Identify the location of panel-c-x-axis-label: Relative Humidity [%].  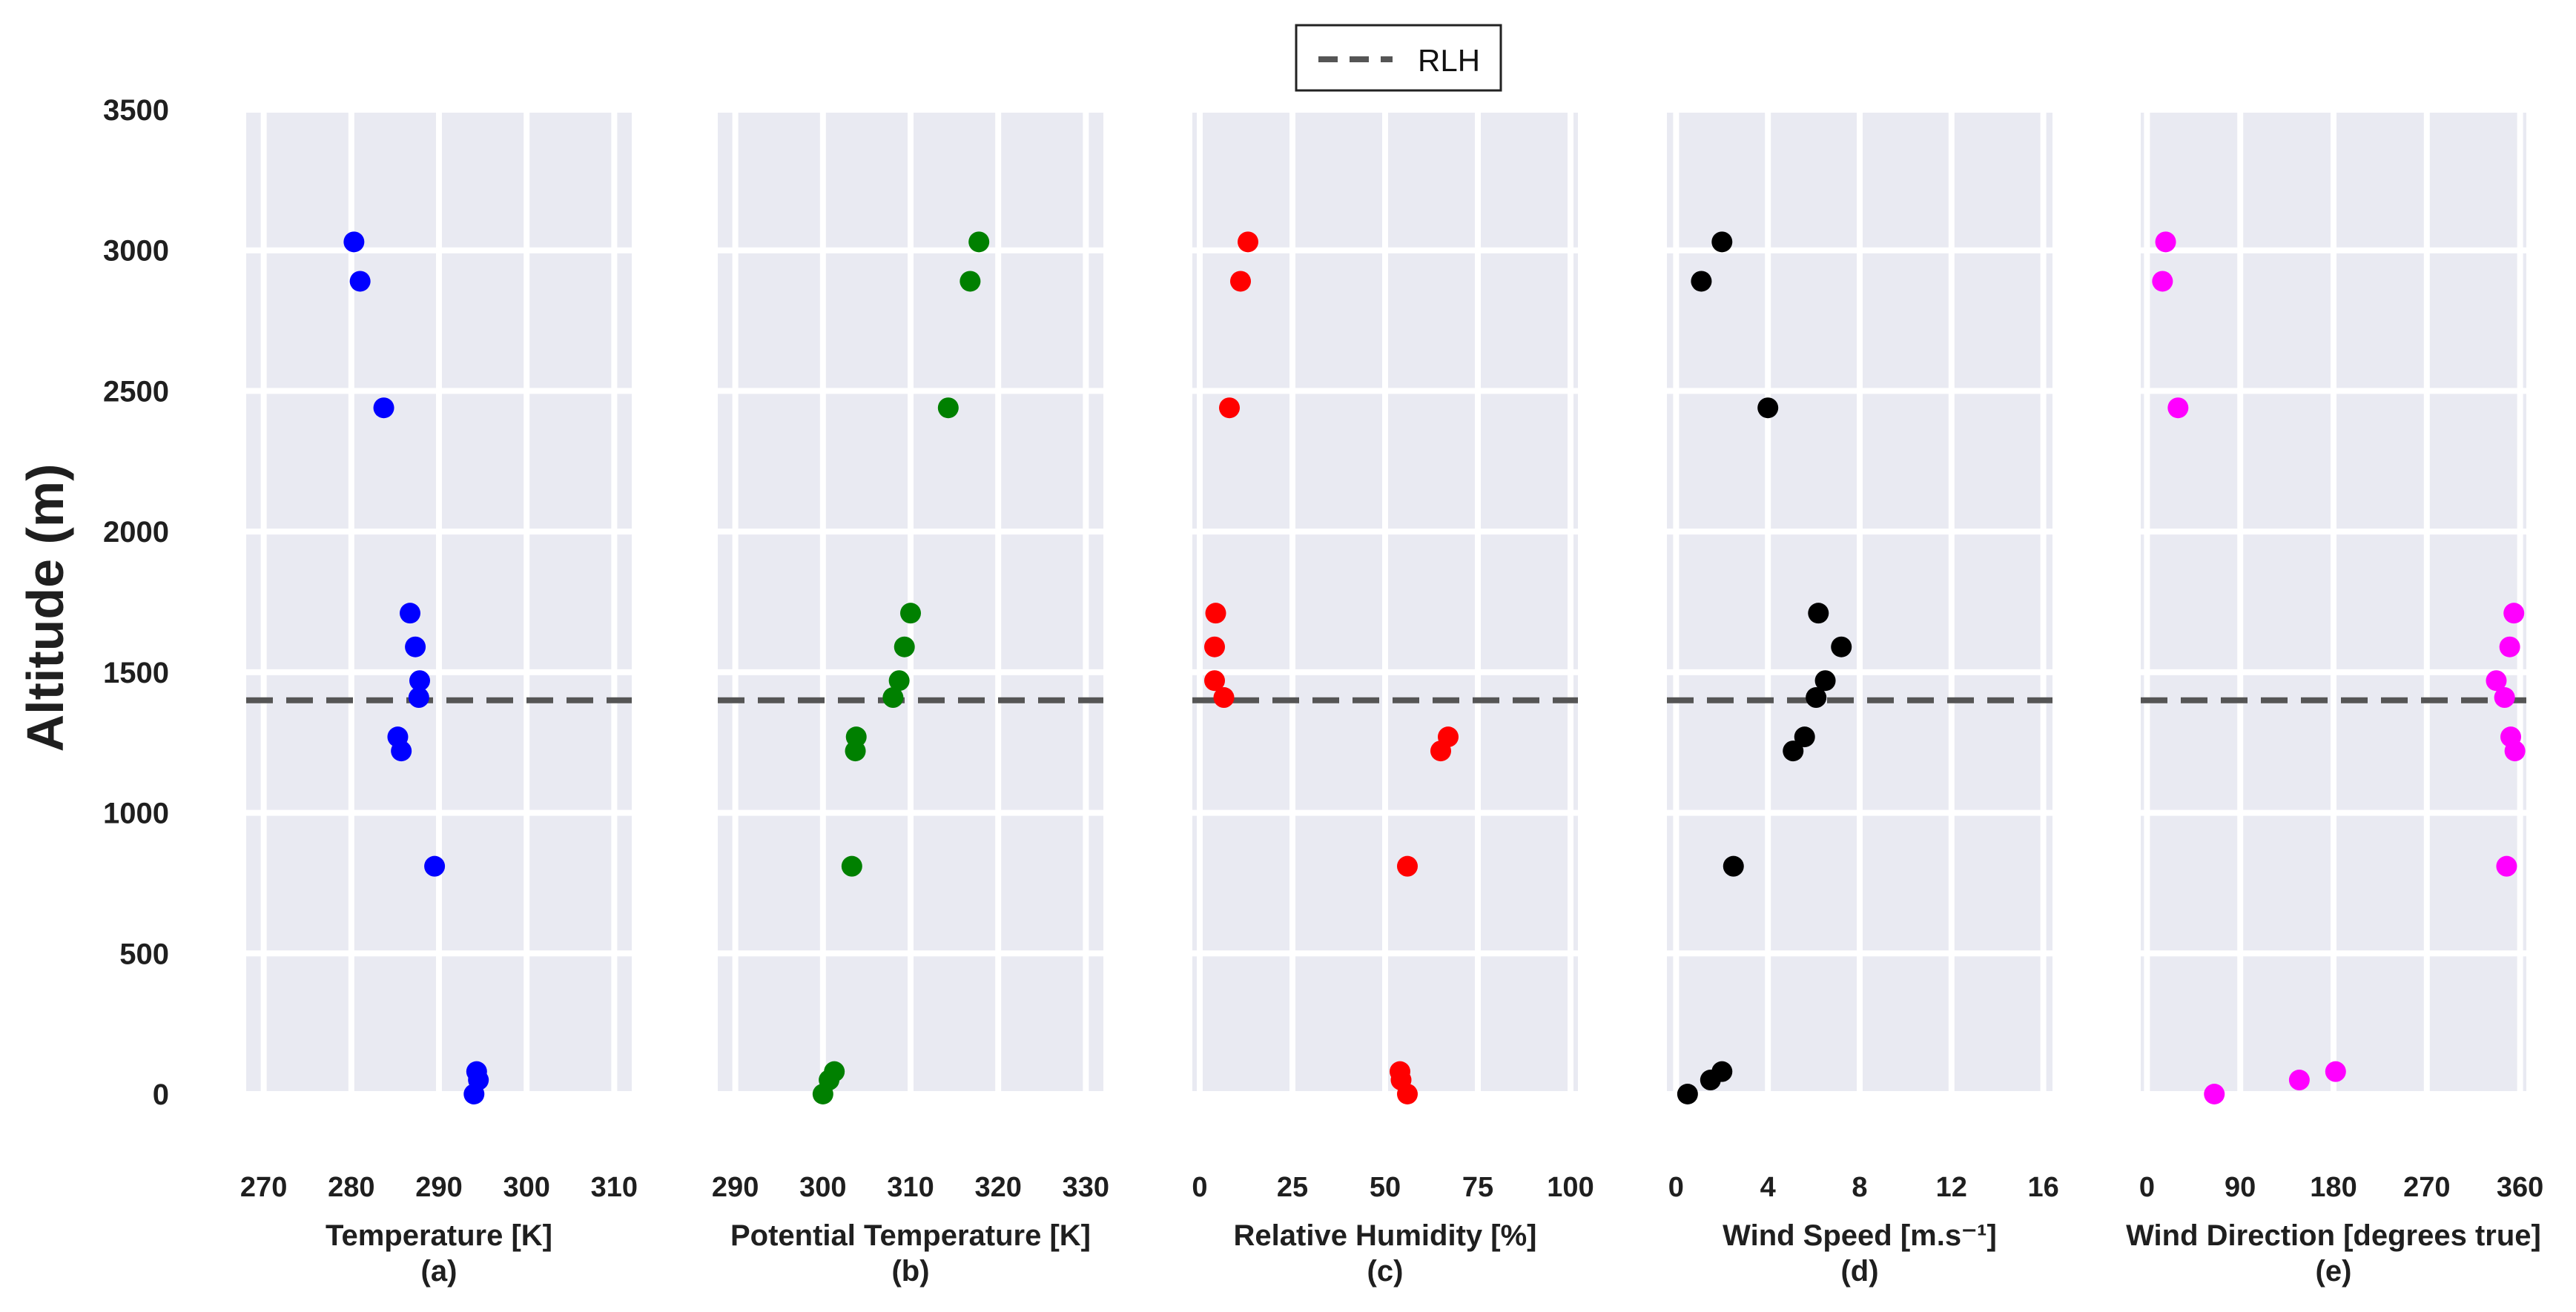
(1385, 1235).